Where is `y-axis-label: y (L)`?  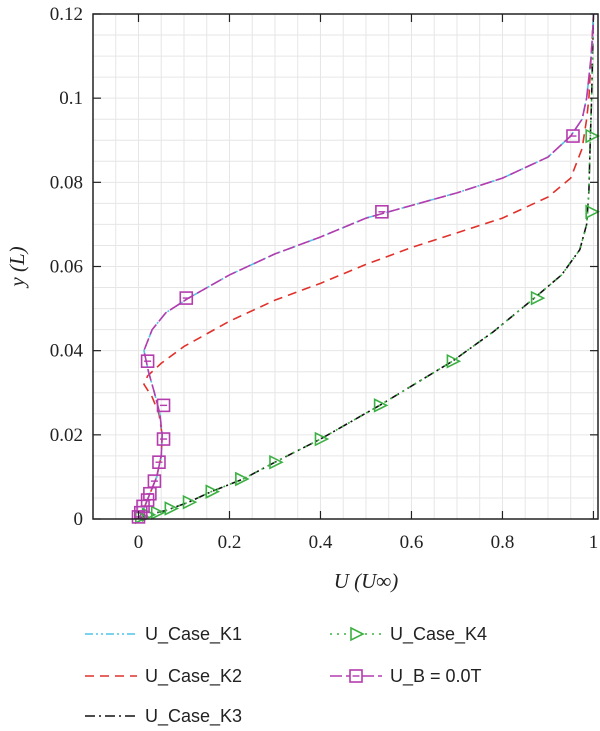
y-axis-label: y (L) is located at coordinates (17, 267).